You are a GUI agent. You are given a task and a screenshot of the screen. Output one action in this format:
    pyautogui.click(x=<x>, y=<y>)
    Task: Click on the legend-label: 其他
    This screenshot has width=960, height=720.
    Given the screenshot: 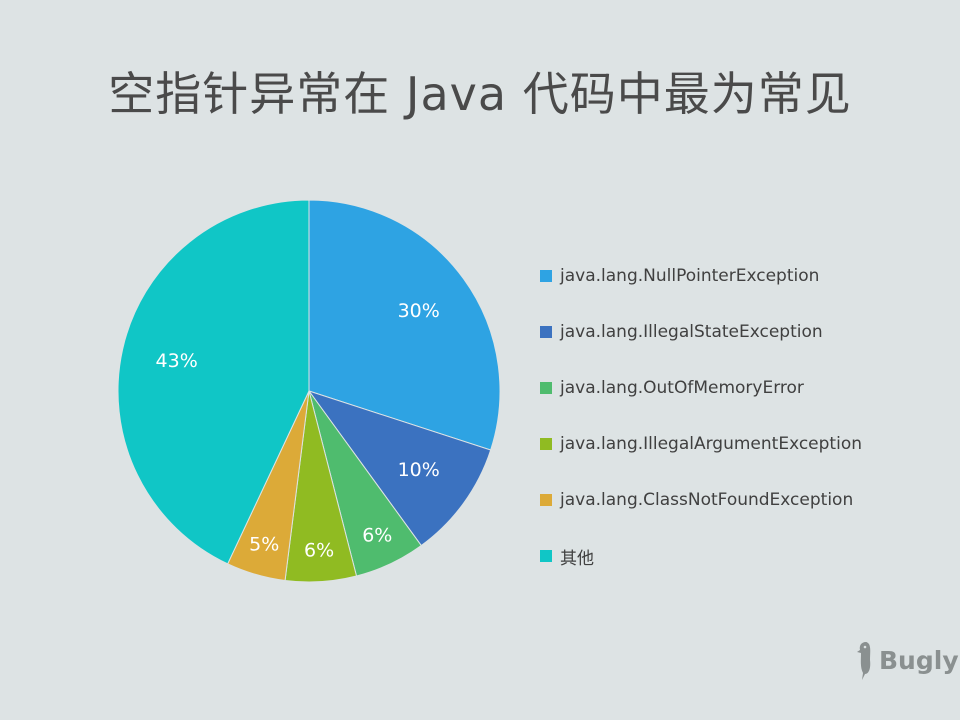 What is the action you would take?
    pyautogui.click(x=577, y=558)
    